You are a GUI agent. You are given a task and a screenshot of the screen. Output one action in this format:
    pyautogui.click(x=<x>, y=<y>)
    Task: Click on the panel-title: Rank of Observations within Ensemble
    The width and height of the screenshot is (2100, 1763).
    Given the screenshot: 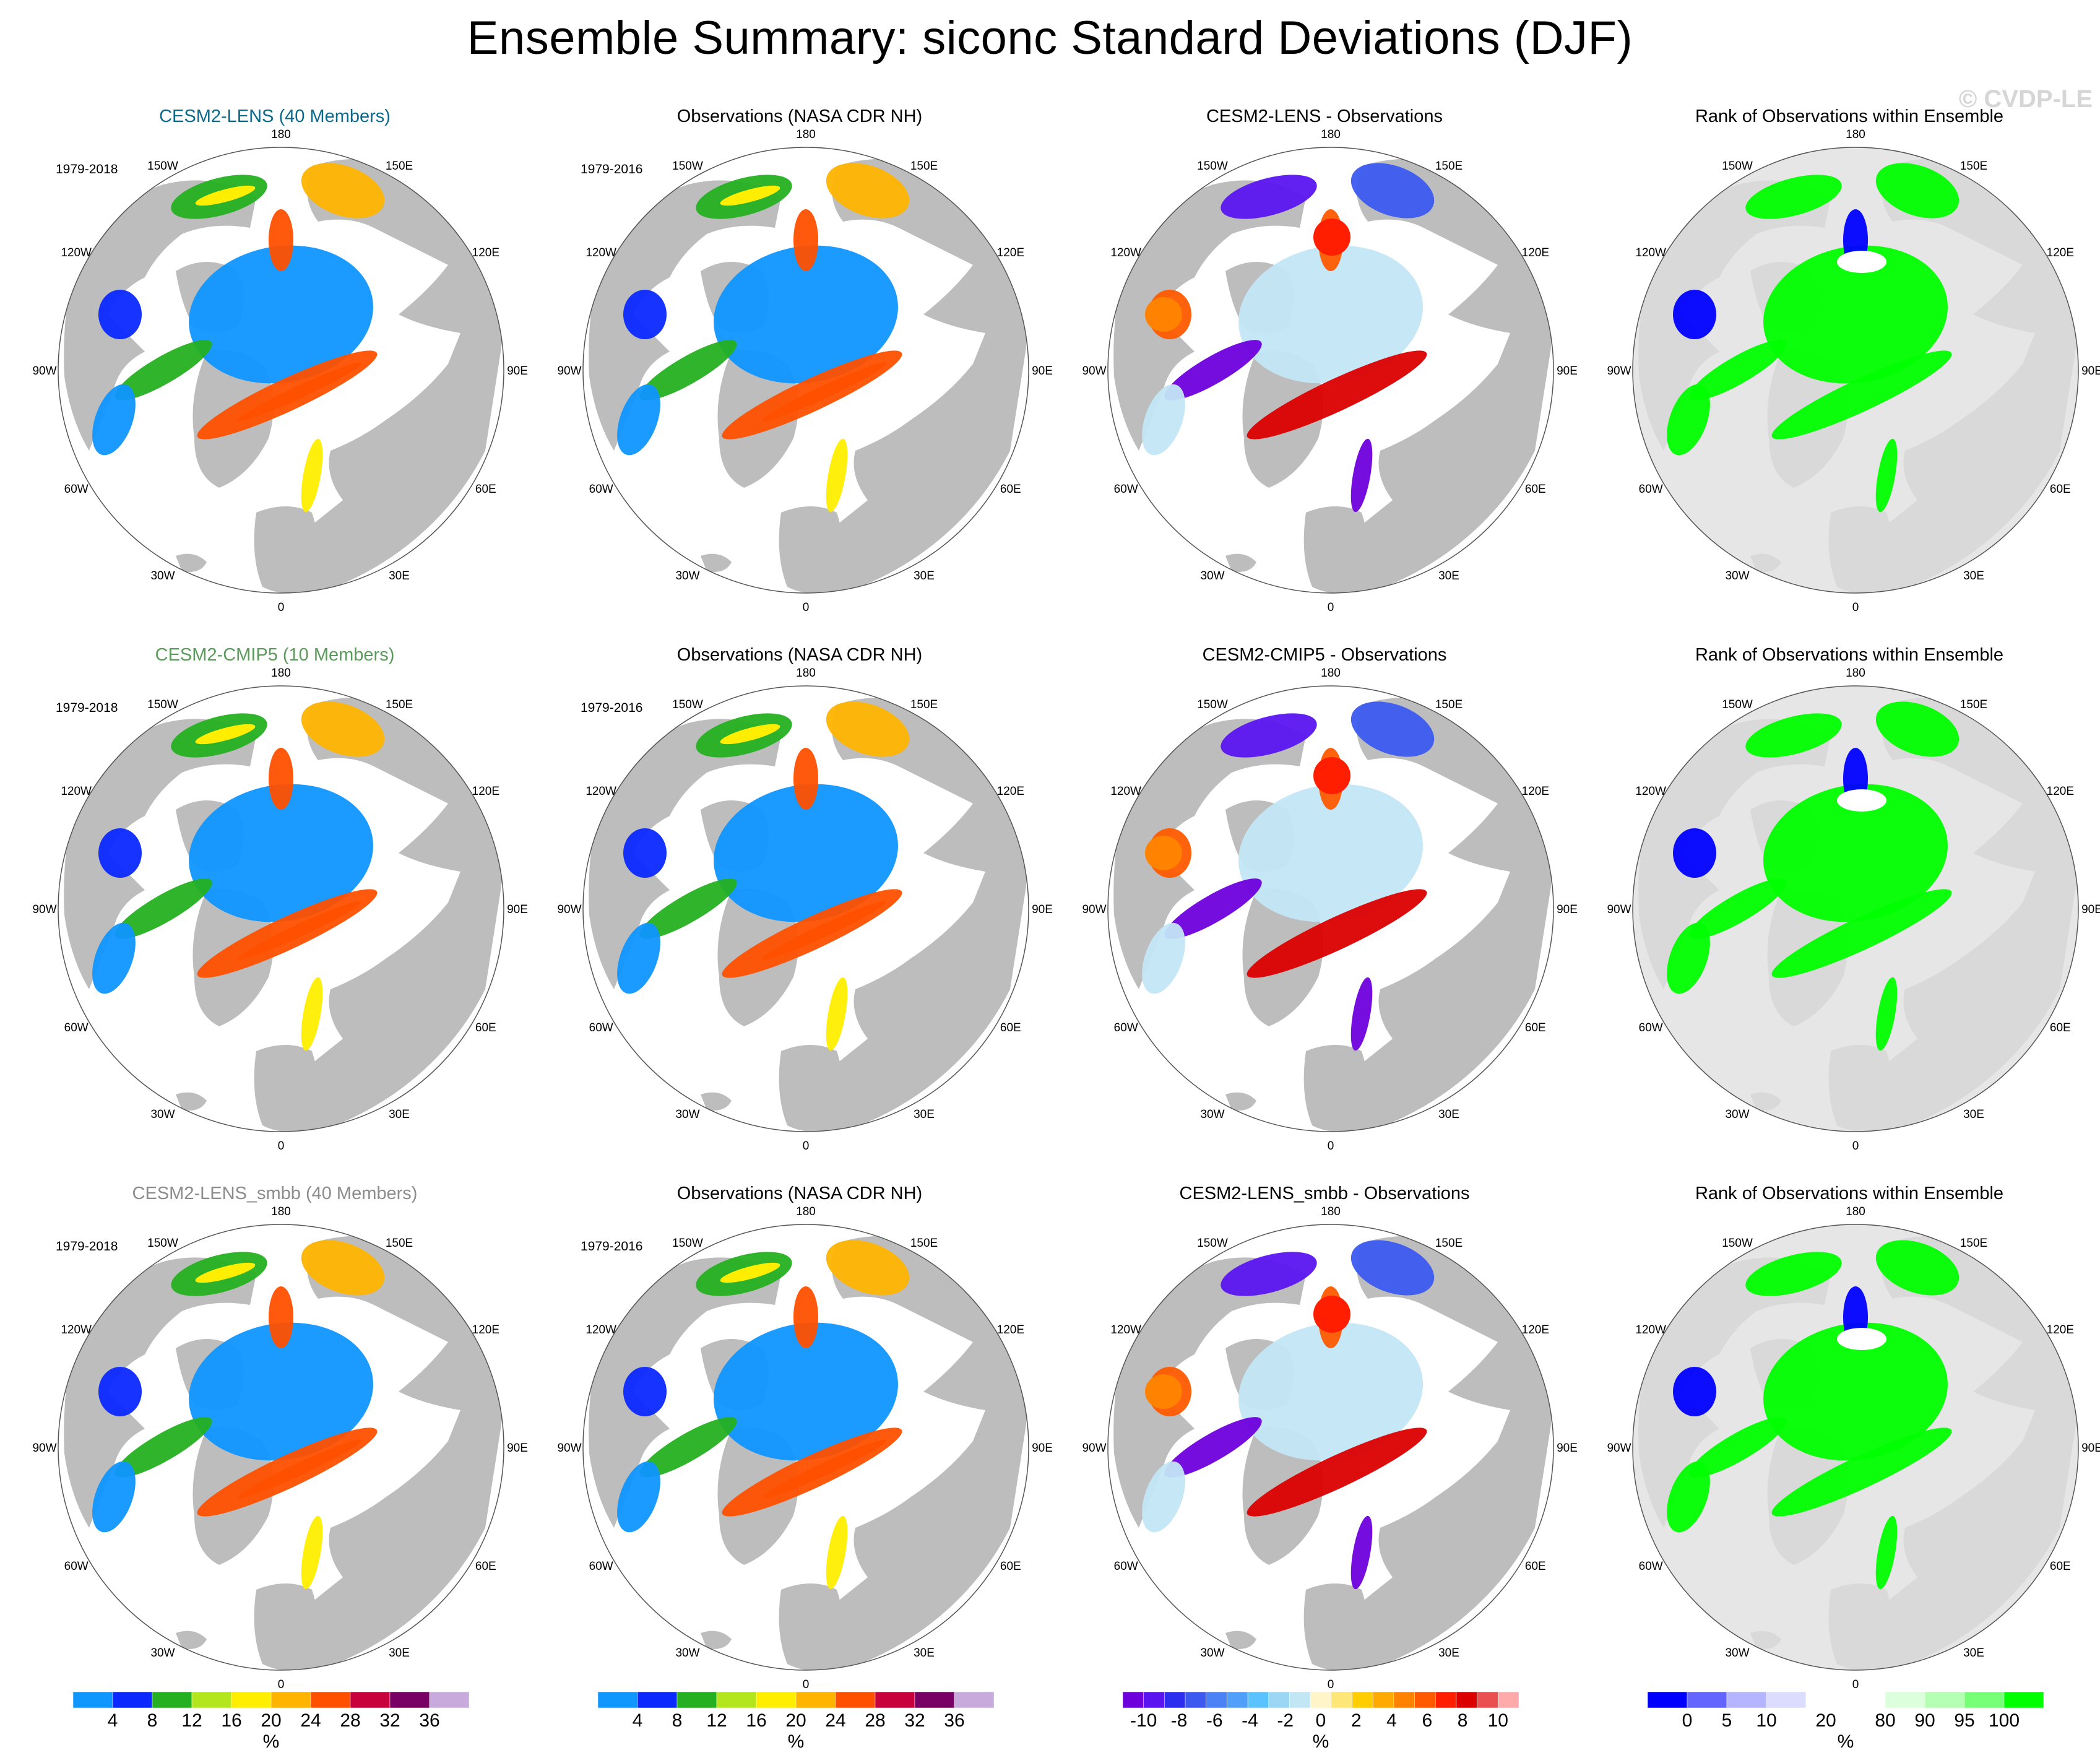 What is the action you would take?
    pyautogui.click(x=1849, y=116)
    